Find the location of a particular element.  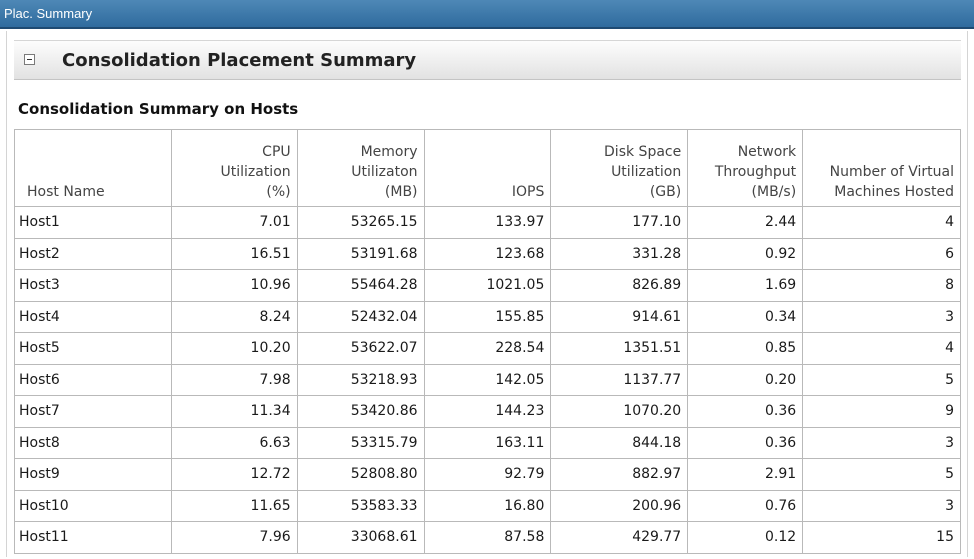

table-cell-iops: 133.97 is located at coordinates (487, 222).